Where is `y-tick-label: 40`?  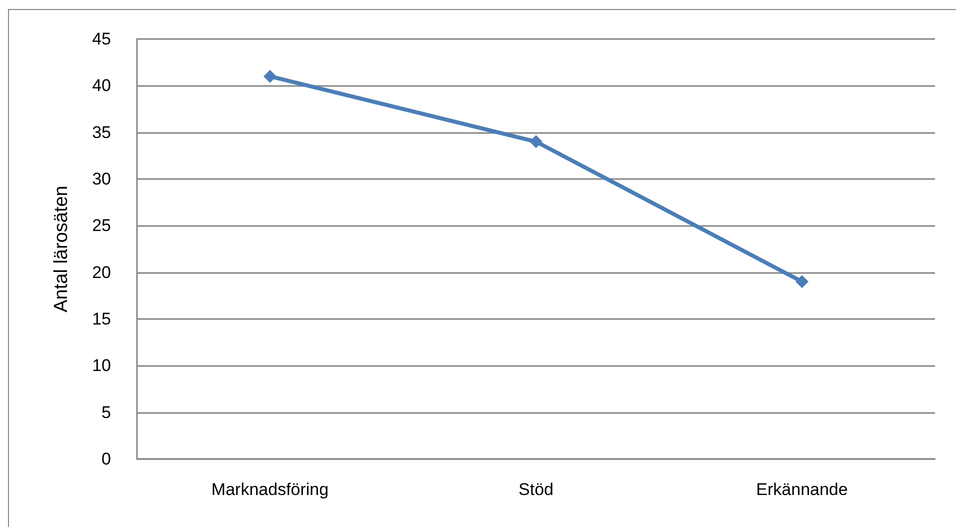
y-tick-label: 40 is located at coordinates (101, 86).